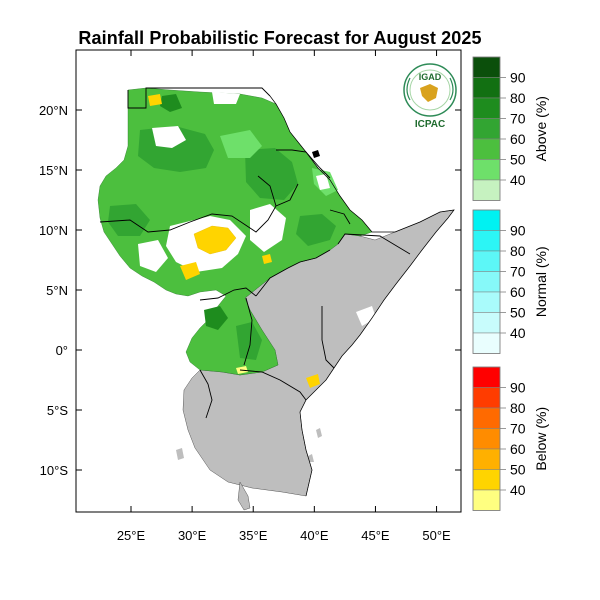 This screenshot has width=600, height=600. What do you see at coordinates (244, 496) in the screenshot?
I see `region-climatology-south` at bounding box center [244, 496].